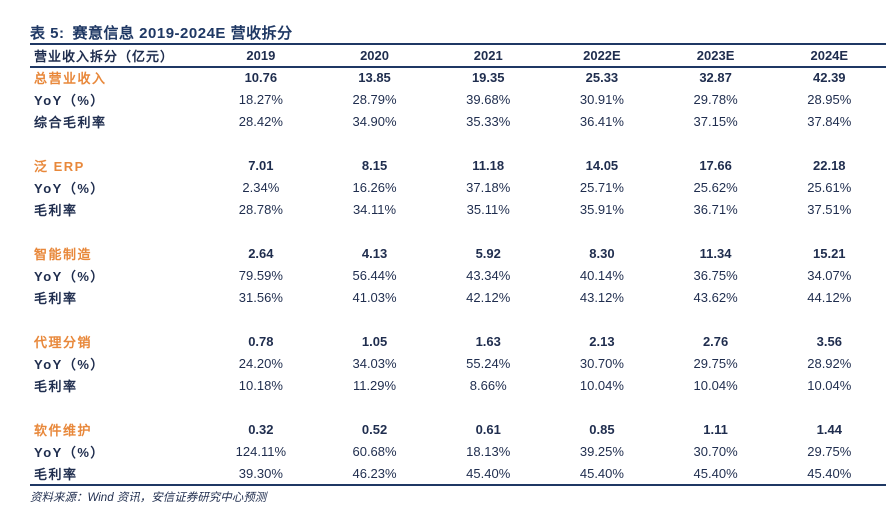 The height and width of the screenshot is (518, 890). Describe the element at coordinates (715, 77) in the screenshot. I see `value-cell: 32.87` at that location.